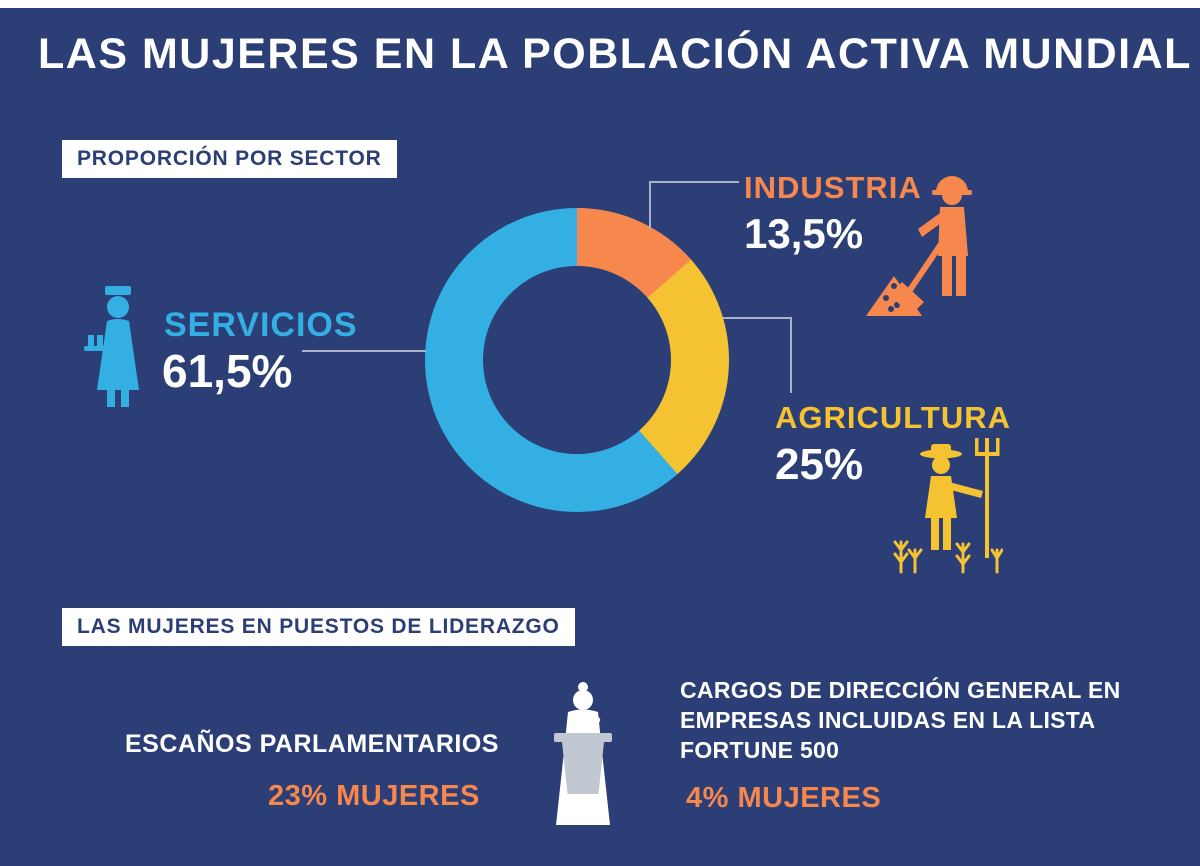  Describe the element at coordinates (318, 627) in the screenshot. I see `section-label-leadership: LAS MUJERES EN PUESTOS DE LIDERAZGO` at that location.